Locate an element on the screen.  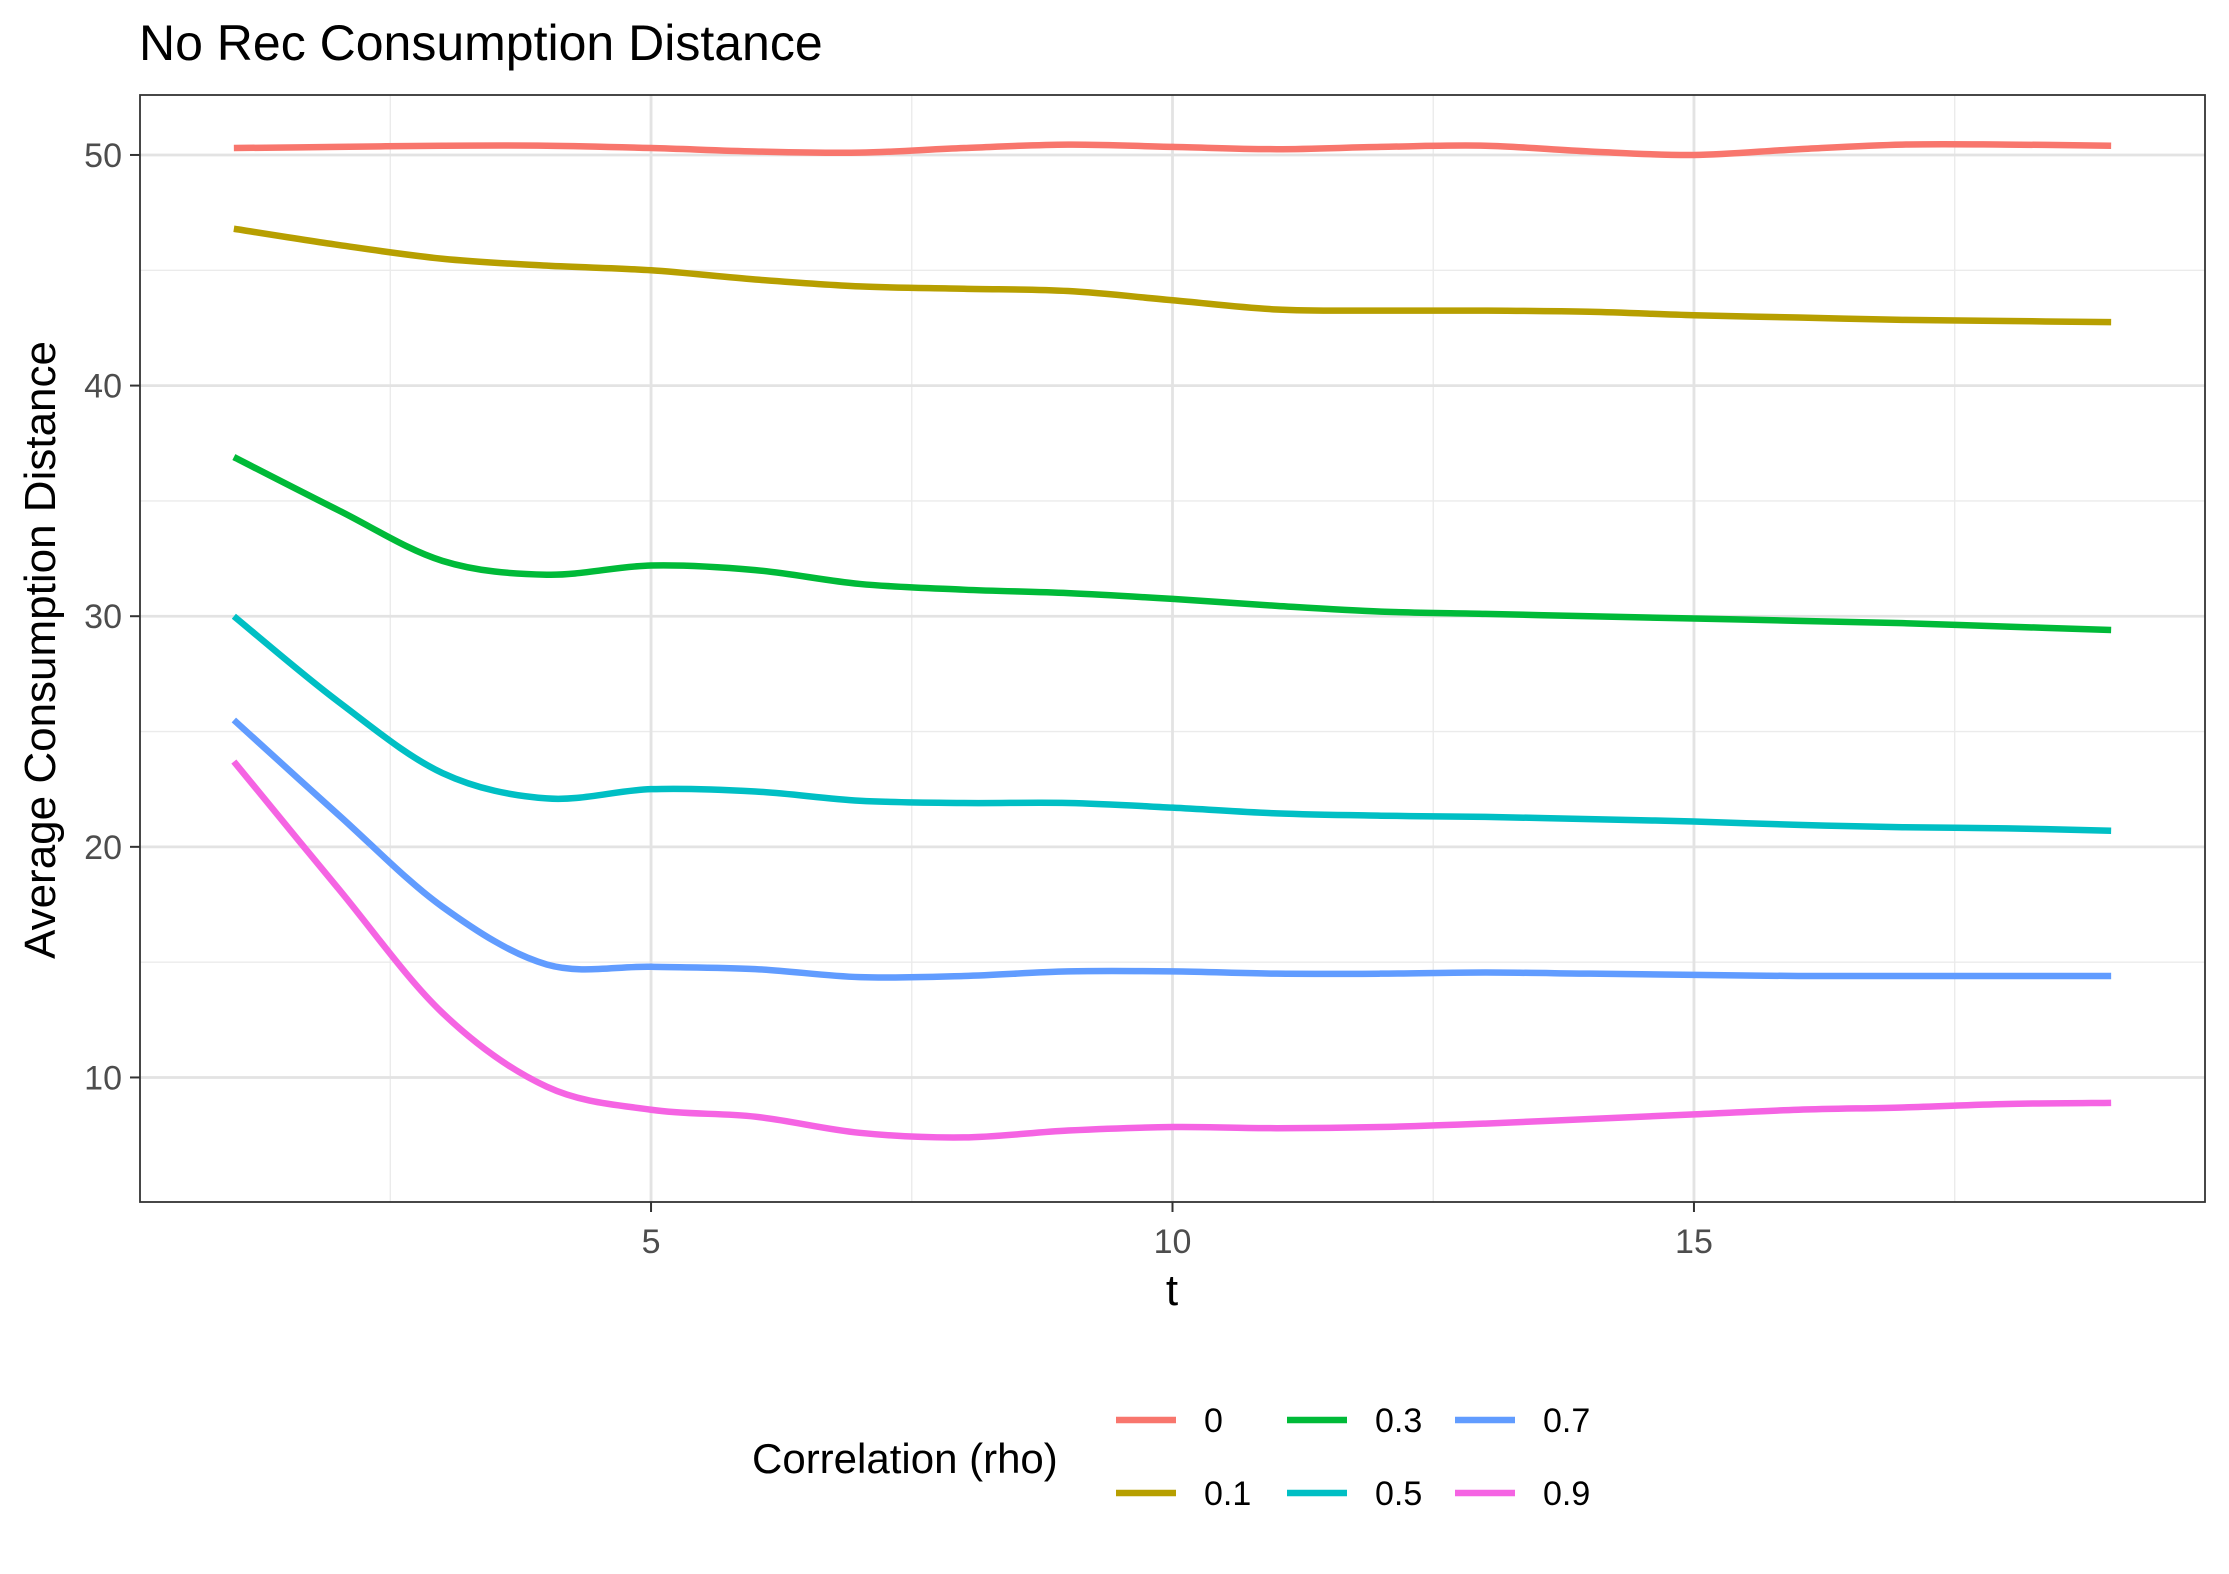
legend-label-rho-0-3: 0.3 is located at coordinates (1398, 1421).